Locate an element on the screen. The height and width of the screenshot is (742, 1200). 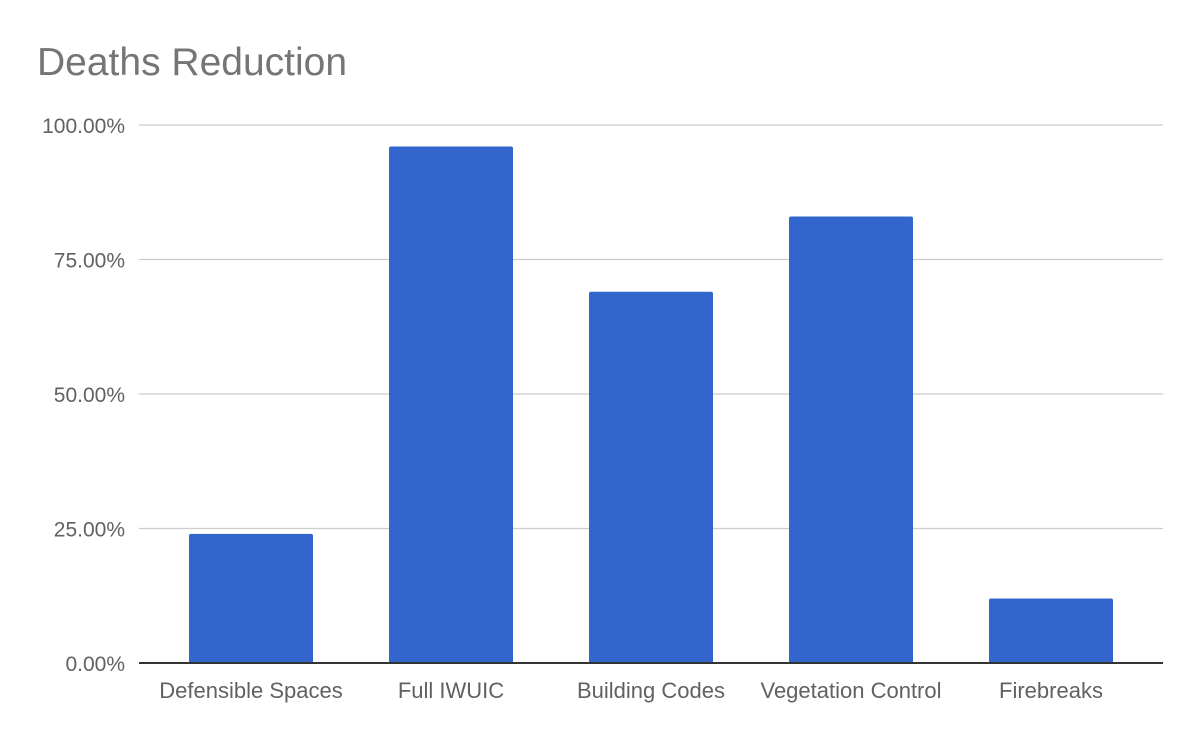
x-category-label: Defensible Spaces is located at coordinates (250, 690).